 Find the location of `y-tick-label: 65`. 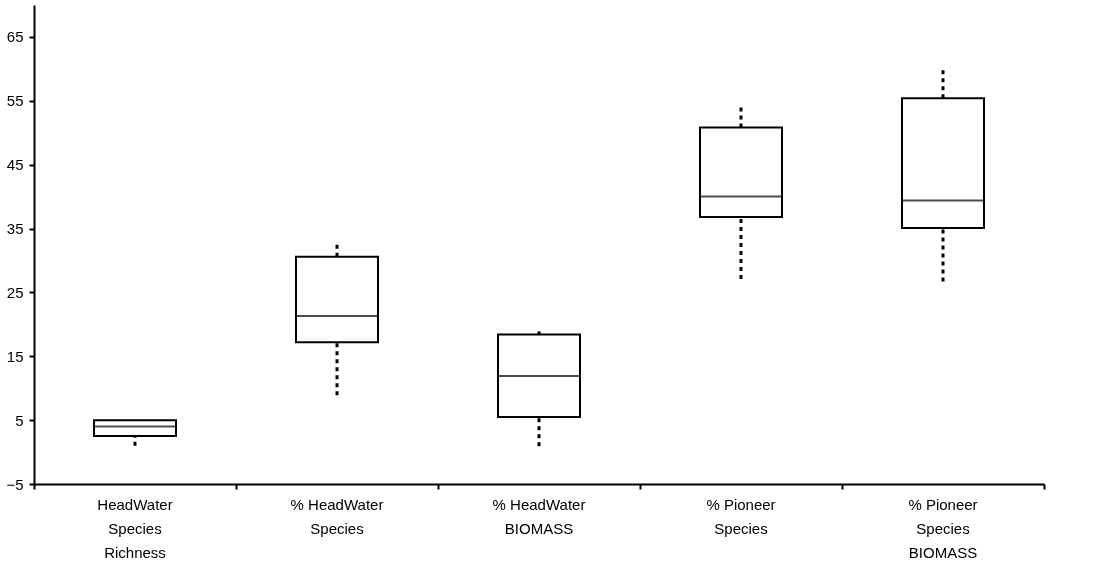

y-tick-label: 65 is located at coordinates (15, 37).